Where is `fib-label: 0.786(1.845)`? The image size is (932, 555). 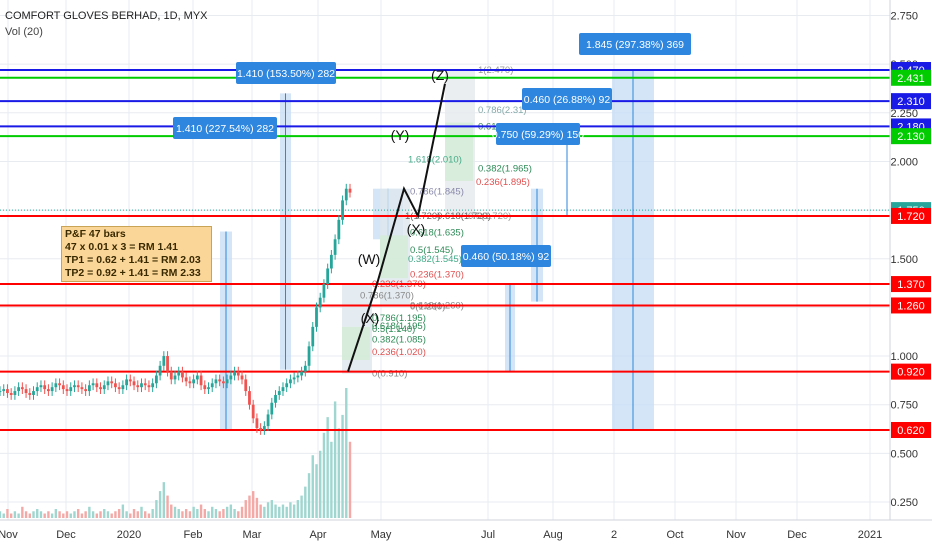 fib-label: 0.786(1.845) is located at coordinates (437, 192).